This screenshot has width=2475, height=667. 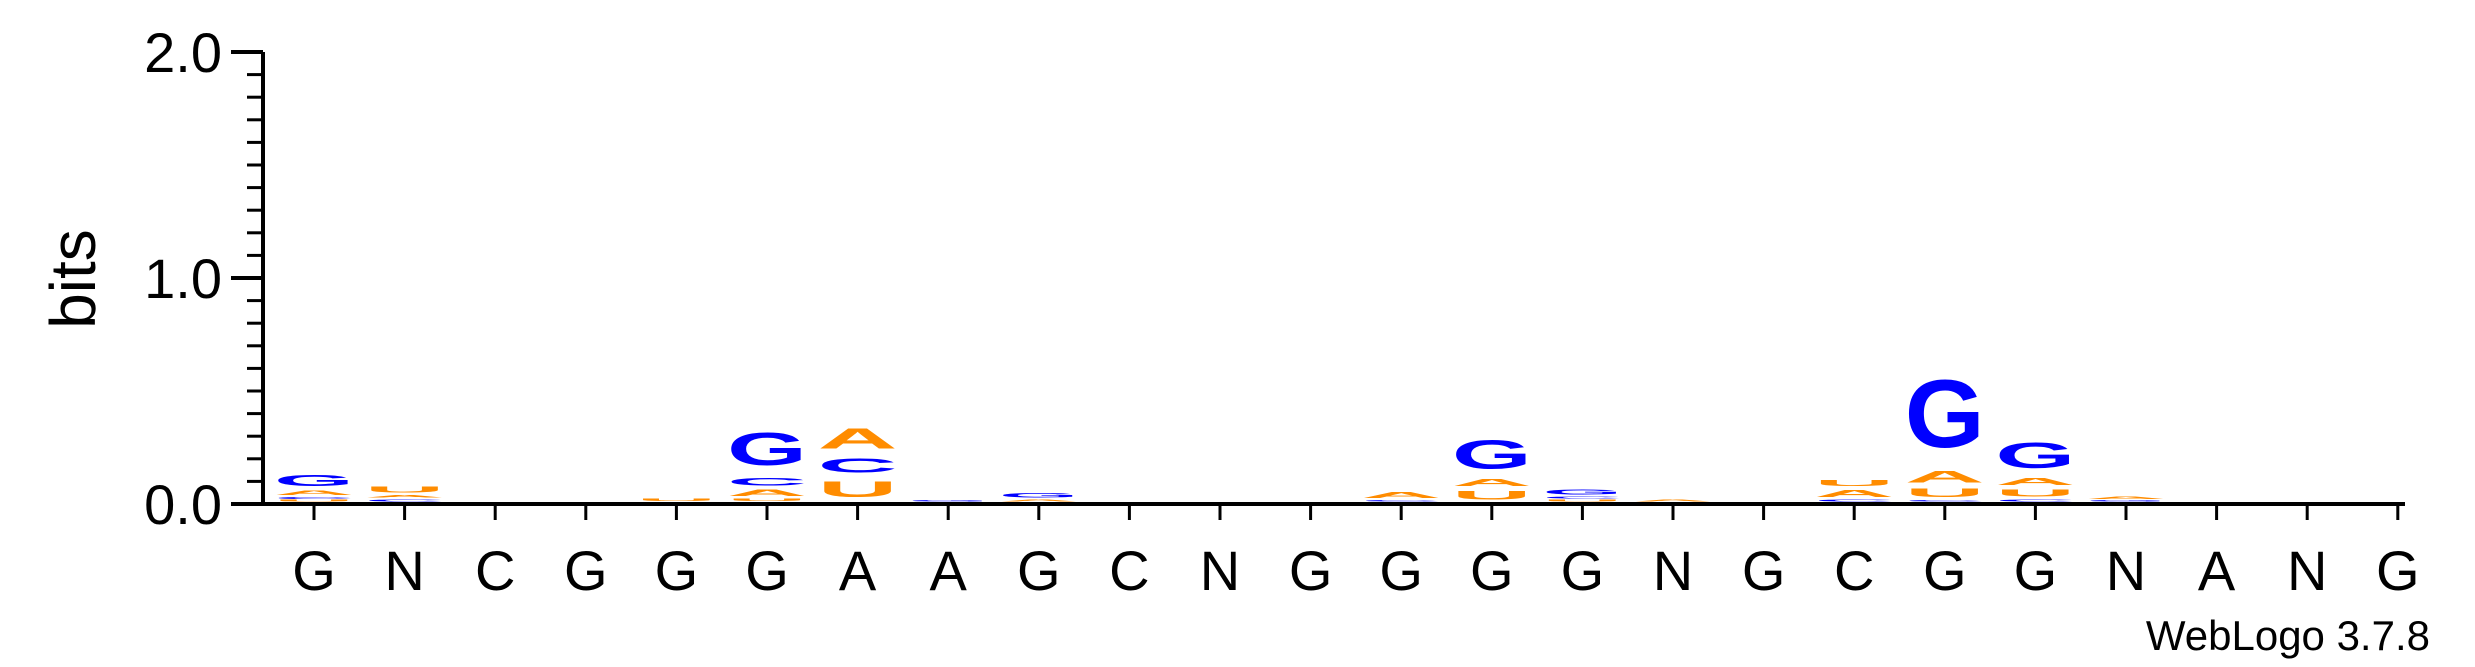 I want to click on y-tick-label: 0.0, so click(x=183, y=504).